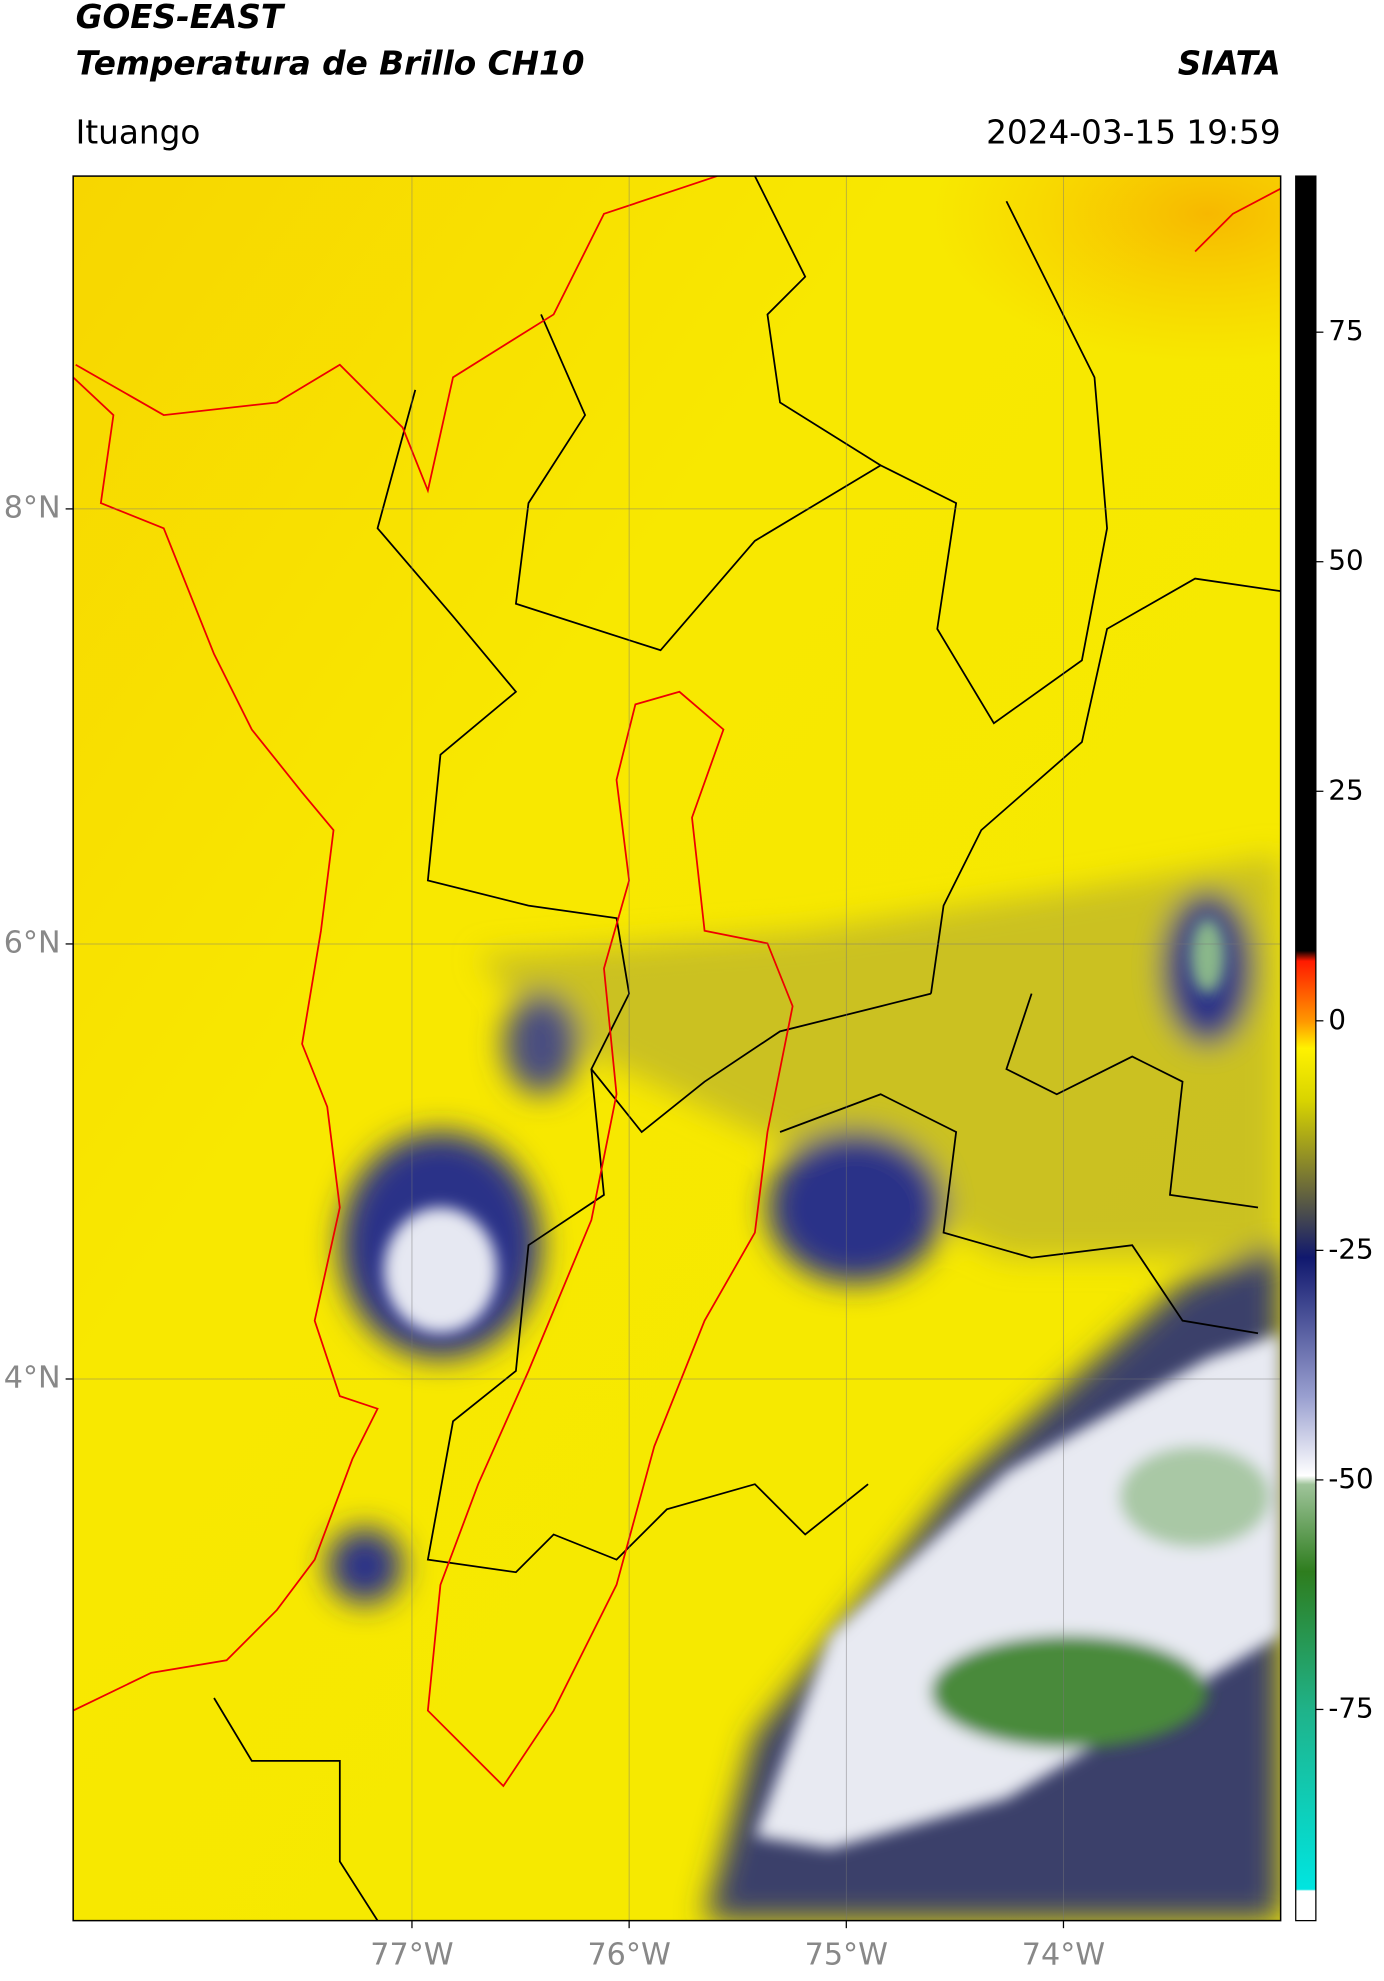  Describe the element at coordinates (1337, 1019) in the screenshot. I see `colorbar-tick-label: 0` at that location.